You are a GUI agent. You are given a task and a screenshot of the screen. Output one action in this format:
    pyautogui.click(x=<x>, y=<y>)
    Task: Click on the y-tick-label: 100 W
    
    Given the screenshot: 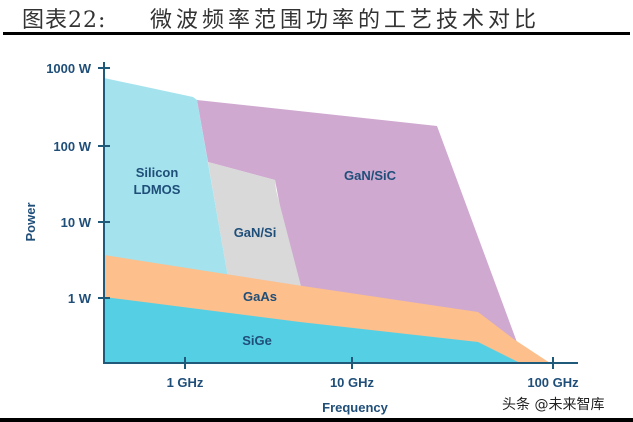 What is the action you would take?
    pyautogui.click(x=72, y=146)
    